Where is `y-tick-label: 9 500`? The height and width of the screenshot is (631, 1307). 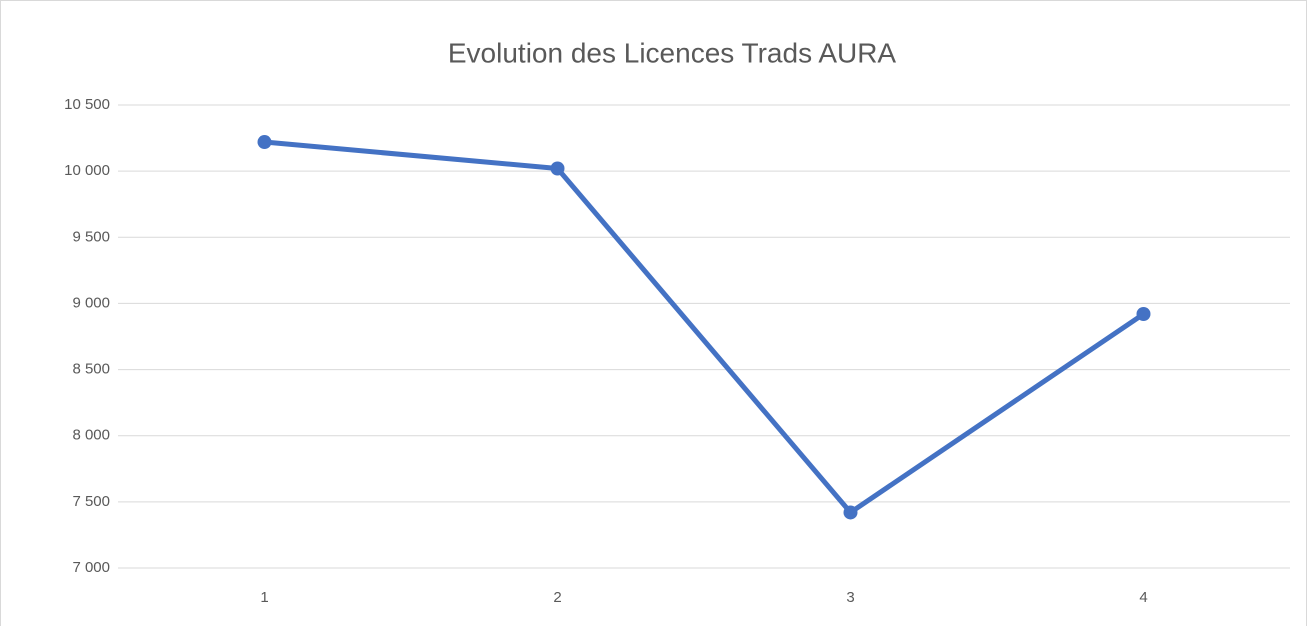 y-tick-label: 9 500 is located at coordinates (91, 236).